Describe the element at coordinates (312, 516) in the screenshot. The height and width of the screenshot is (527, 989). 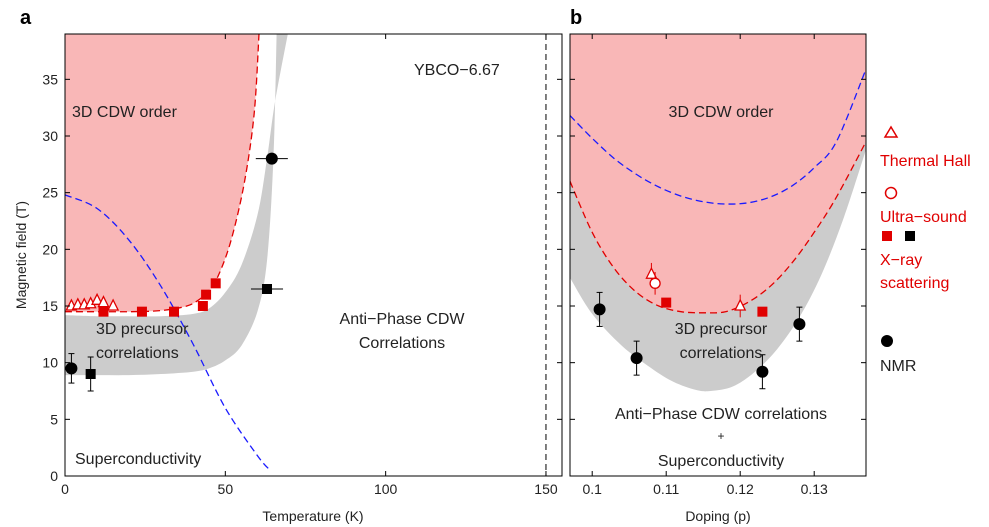
I see `panel-a-xlabel: Temperature (K)` at that location.